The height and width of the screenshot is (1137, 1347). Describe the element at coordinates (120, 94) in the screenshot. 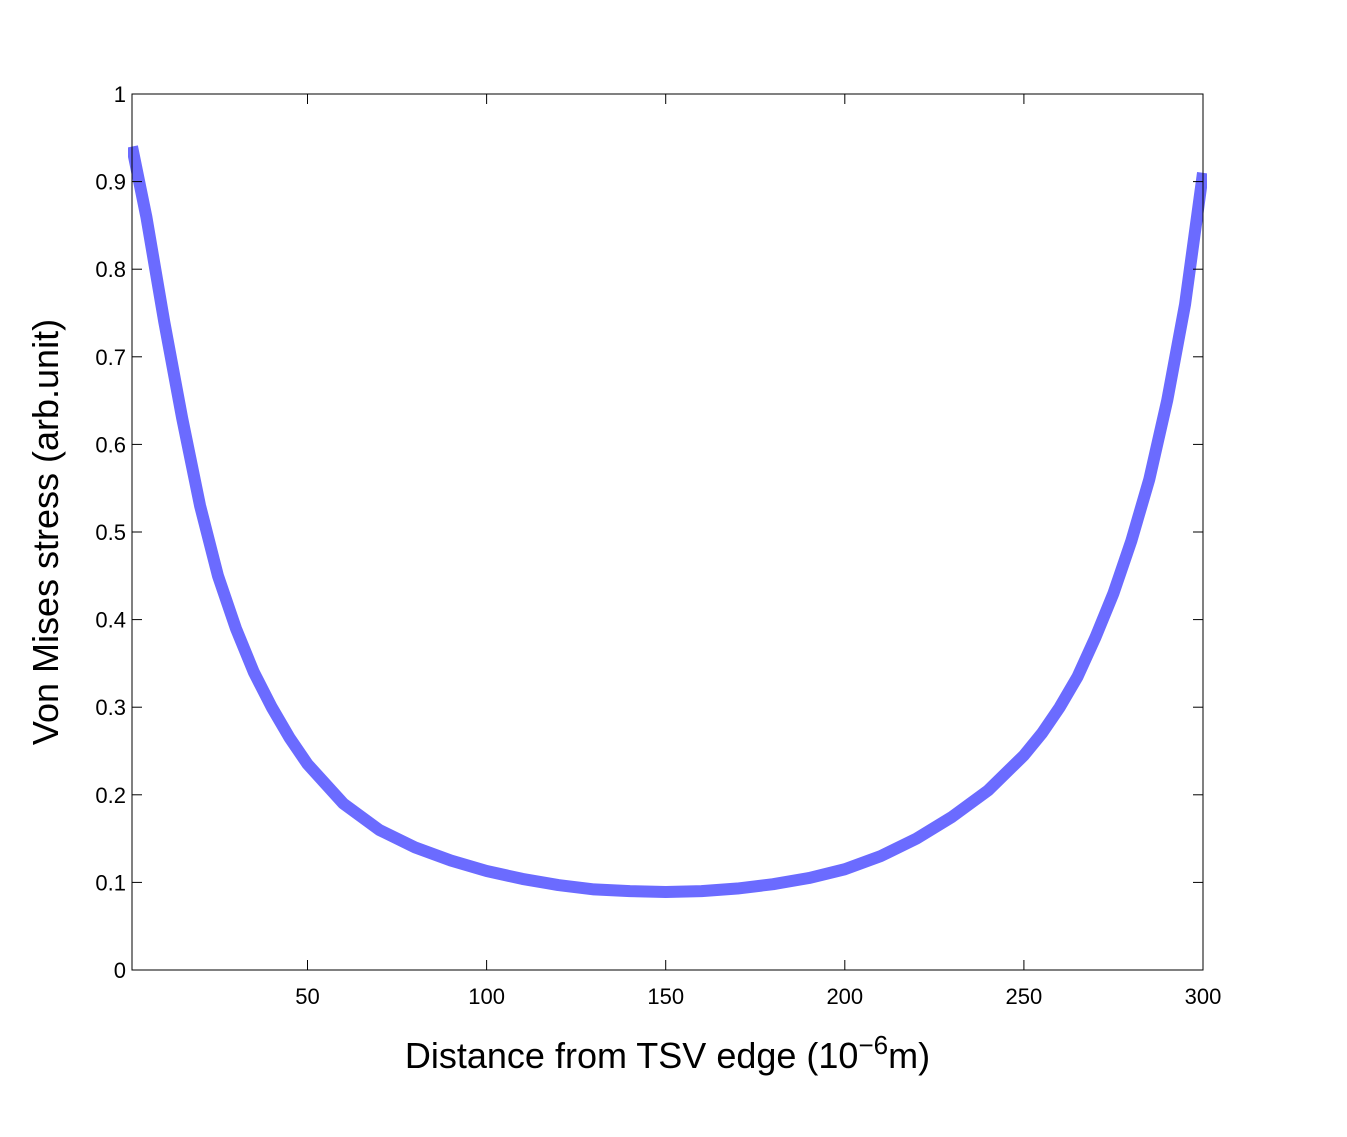

I see `y-tick-label-10: 1` at that location.